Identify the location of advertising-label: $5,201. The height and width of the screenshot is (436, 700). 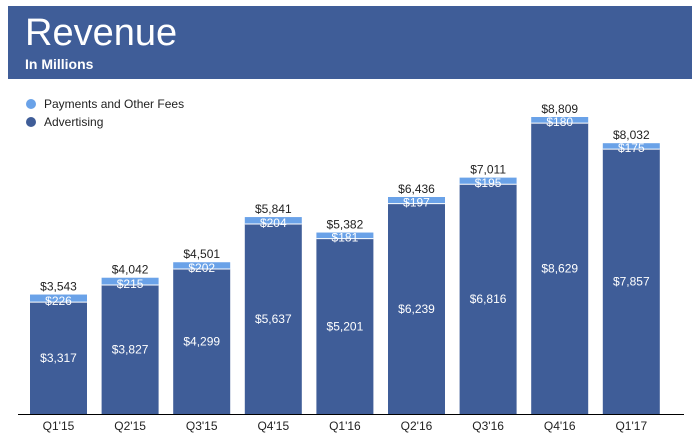
(345, 326).